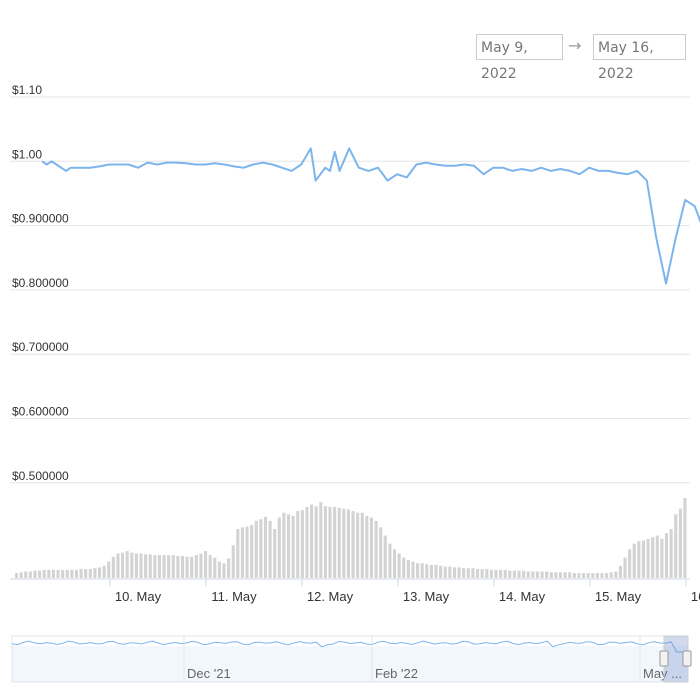  Describe the element at coordinates (40, 347) in the screenshot. I see `y-tick-label: $0.700000` at that location.